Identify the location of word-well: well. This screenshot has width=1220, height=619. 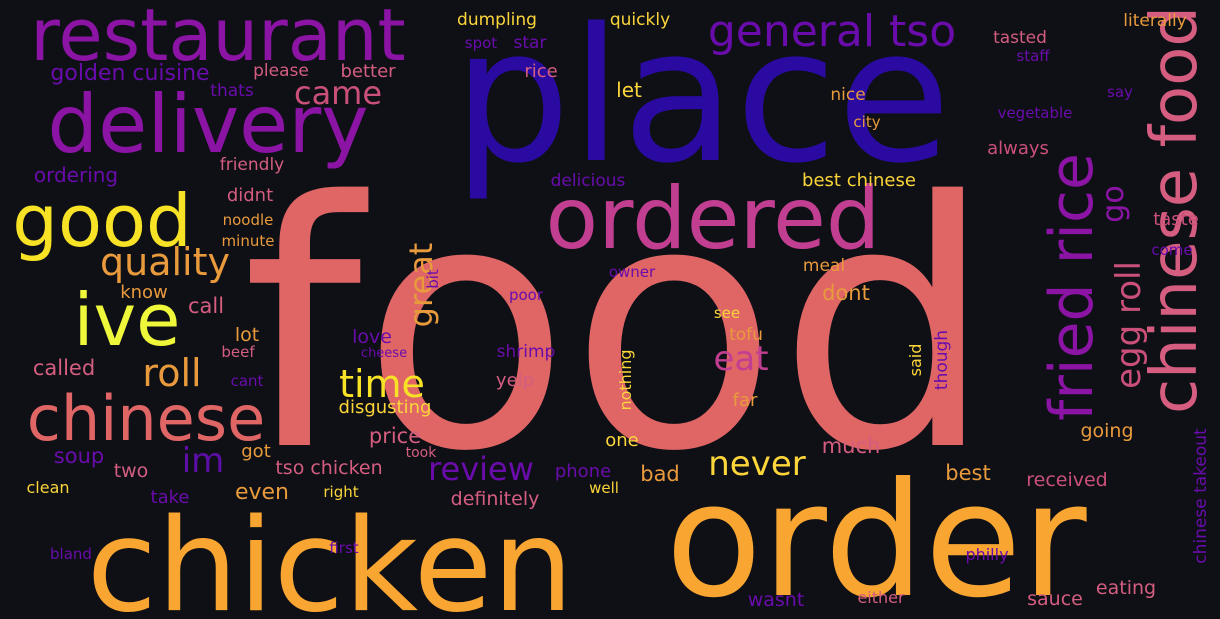
(604, 488).